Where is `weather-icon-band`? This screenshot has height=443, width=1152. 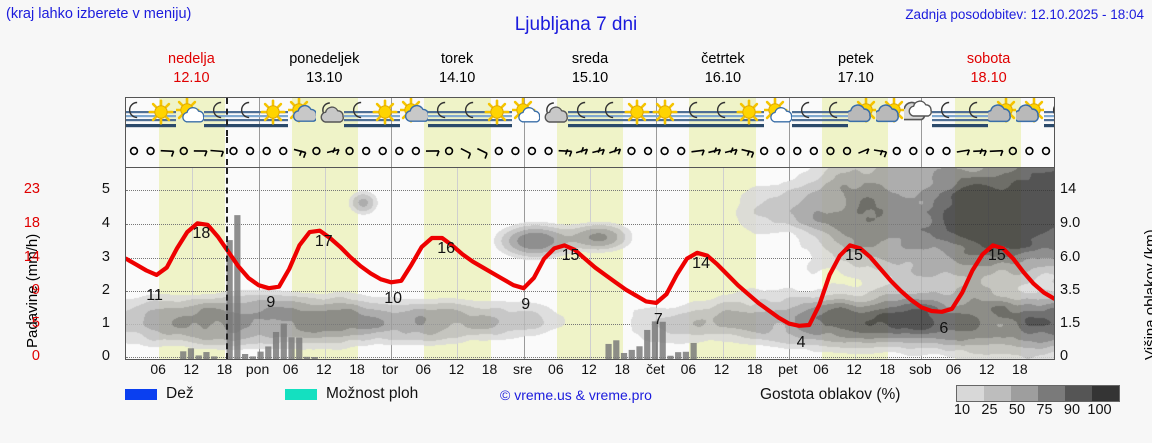
weather-icon-band is located at coordinates (590, 117).